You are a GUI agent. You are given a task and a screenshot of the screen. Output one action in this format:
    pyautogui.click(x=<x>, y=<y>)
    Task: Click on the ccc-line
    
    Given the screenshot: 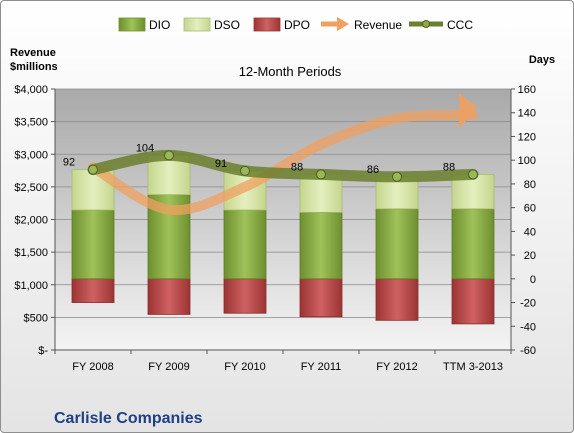 What is the action you would take?
    pyautogui.click(x=283, y=166)
    